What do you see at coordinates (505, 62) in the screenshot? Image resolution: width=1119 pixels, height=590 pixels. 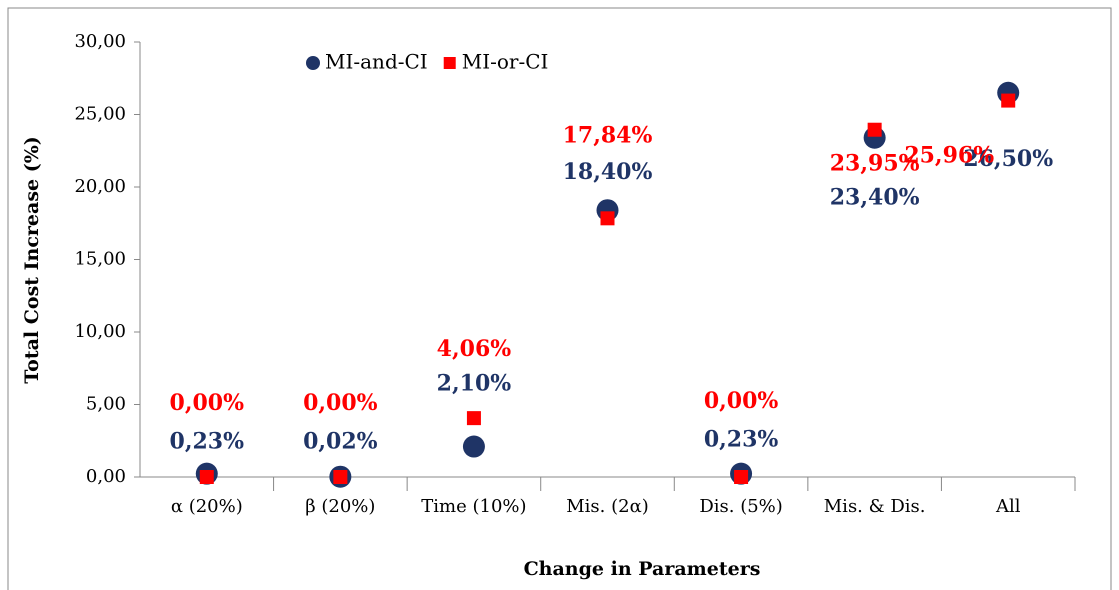 I see `legend-label: MI-or-CI` at bounding box center [505, 62].